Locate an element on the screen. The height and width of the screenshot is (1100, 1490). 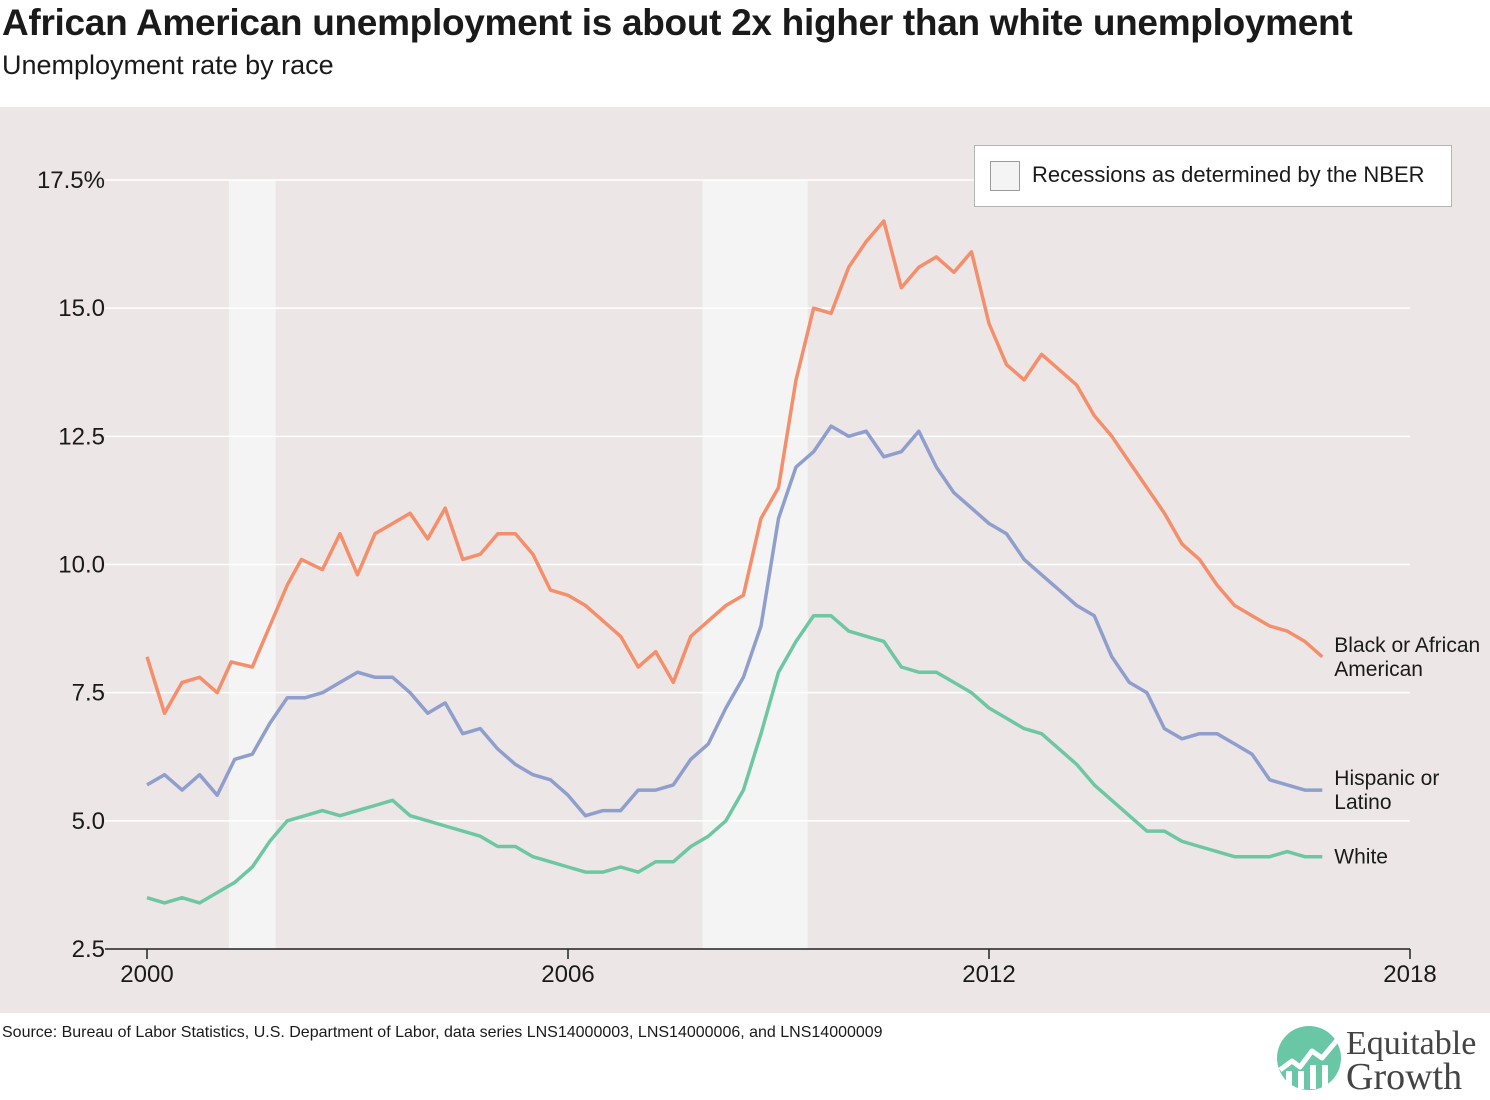
series-end-label: Hispanic or is located at coordinates (1386, 778).